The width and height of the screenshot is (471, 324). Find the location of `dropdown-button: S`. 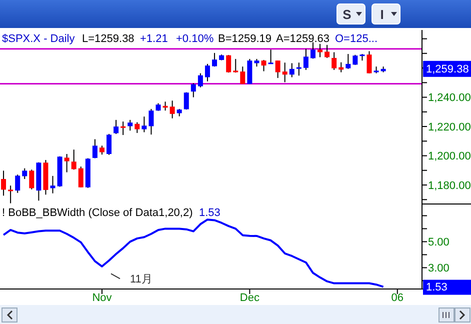

dropdown-button: S is located at coordinates (351, 14).